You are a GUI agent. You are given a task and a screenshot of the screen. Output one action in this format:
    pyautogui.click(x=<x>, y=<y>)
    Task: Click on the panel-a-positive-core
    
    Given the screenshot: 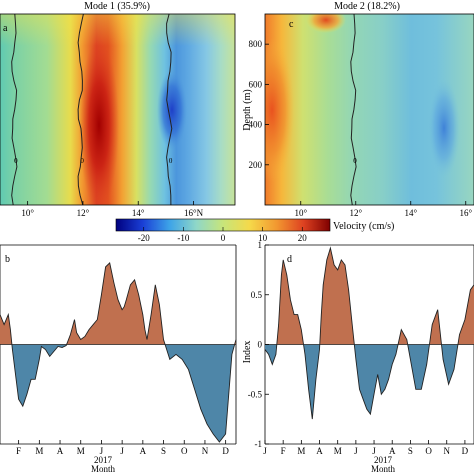 What is the action you would take?
    pyautogui.click(x=99, y=122)
    